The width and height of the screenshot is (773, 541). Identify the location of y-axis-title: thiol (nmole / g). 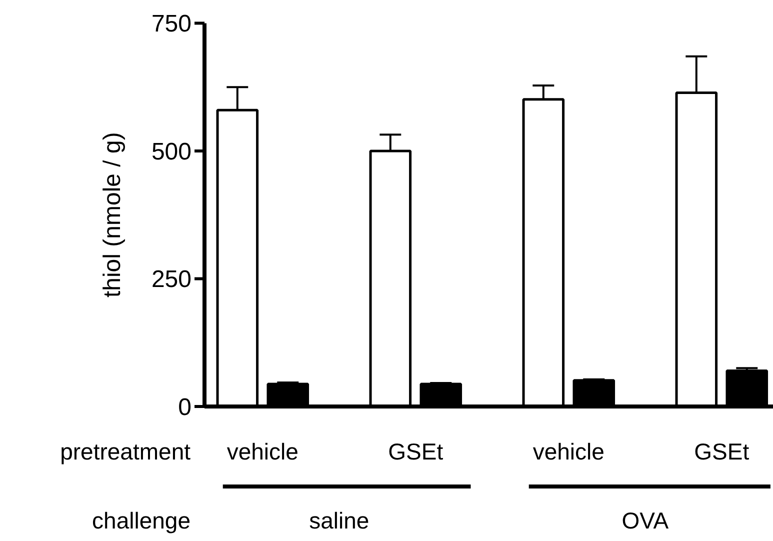
(112, 215).